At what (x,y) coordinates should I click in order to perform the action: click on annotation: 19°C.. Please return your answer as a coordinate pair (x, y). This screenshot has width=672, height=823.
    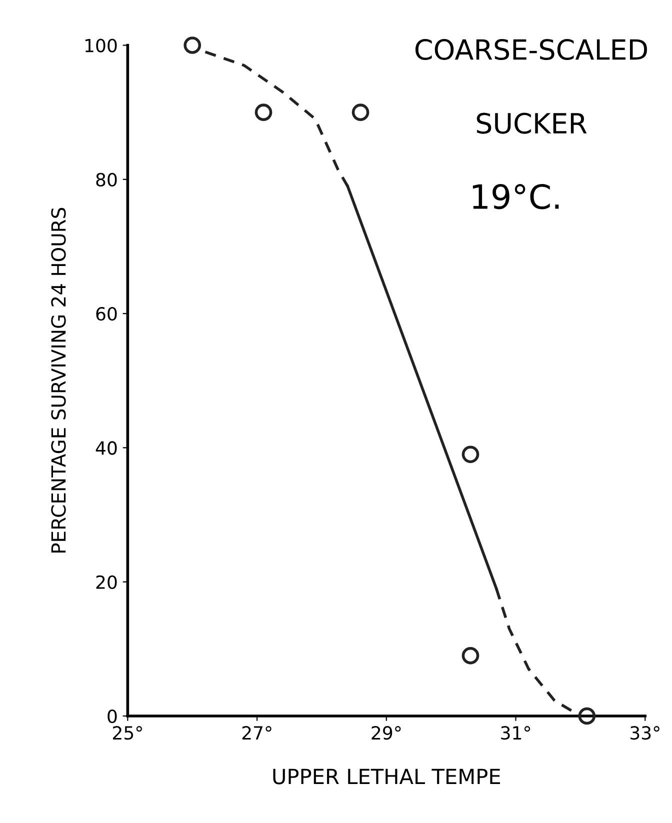
    Looking at the image, I should click on (515, 197).